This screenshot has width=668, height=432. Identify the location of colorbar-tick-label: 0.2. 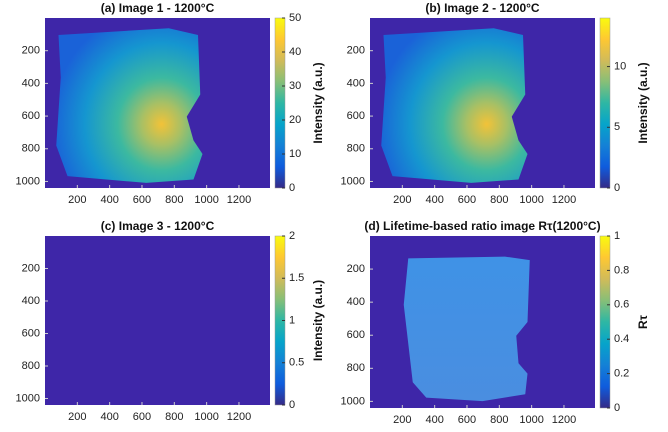
(621, 374).